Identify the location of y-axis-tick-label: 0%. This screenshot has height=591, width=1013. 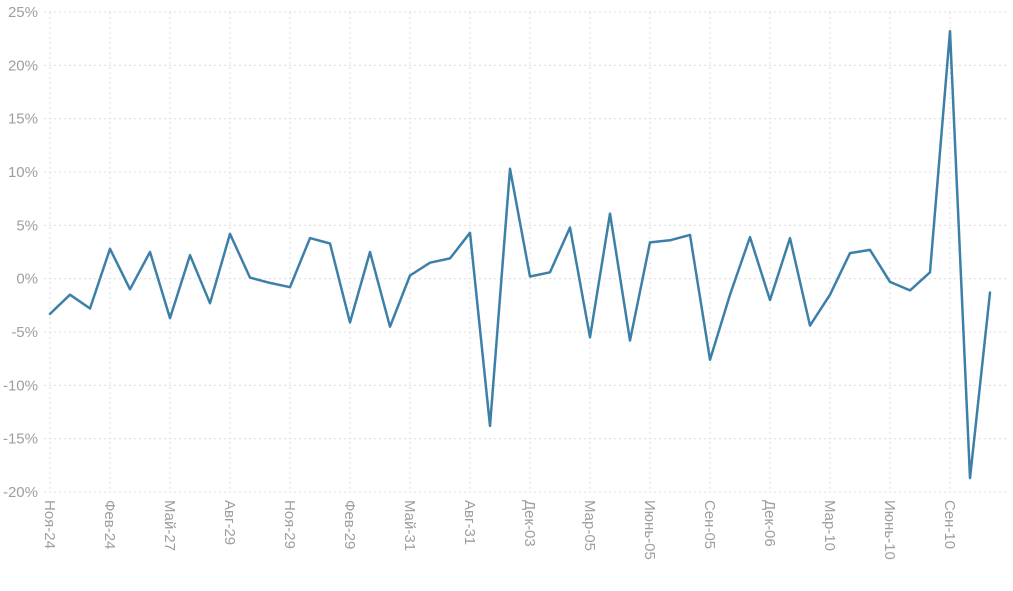
(27, 279).